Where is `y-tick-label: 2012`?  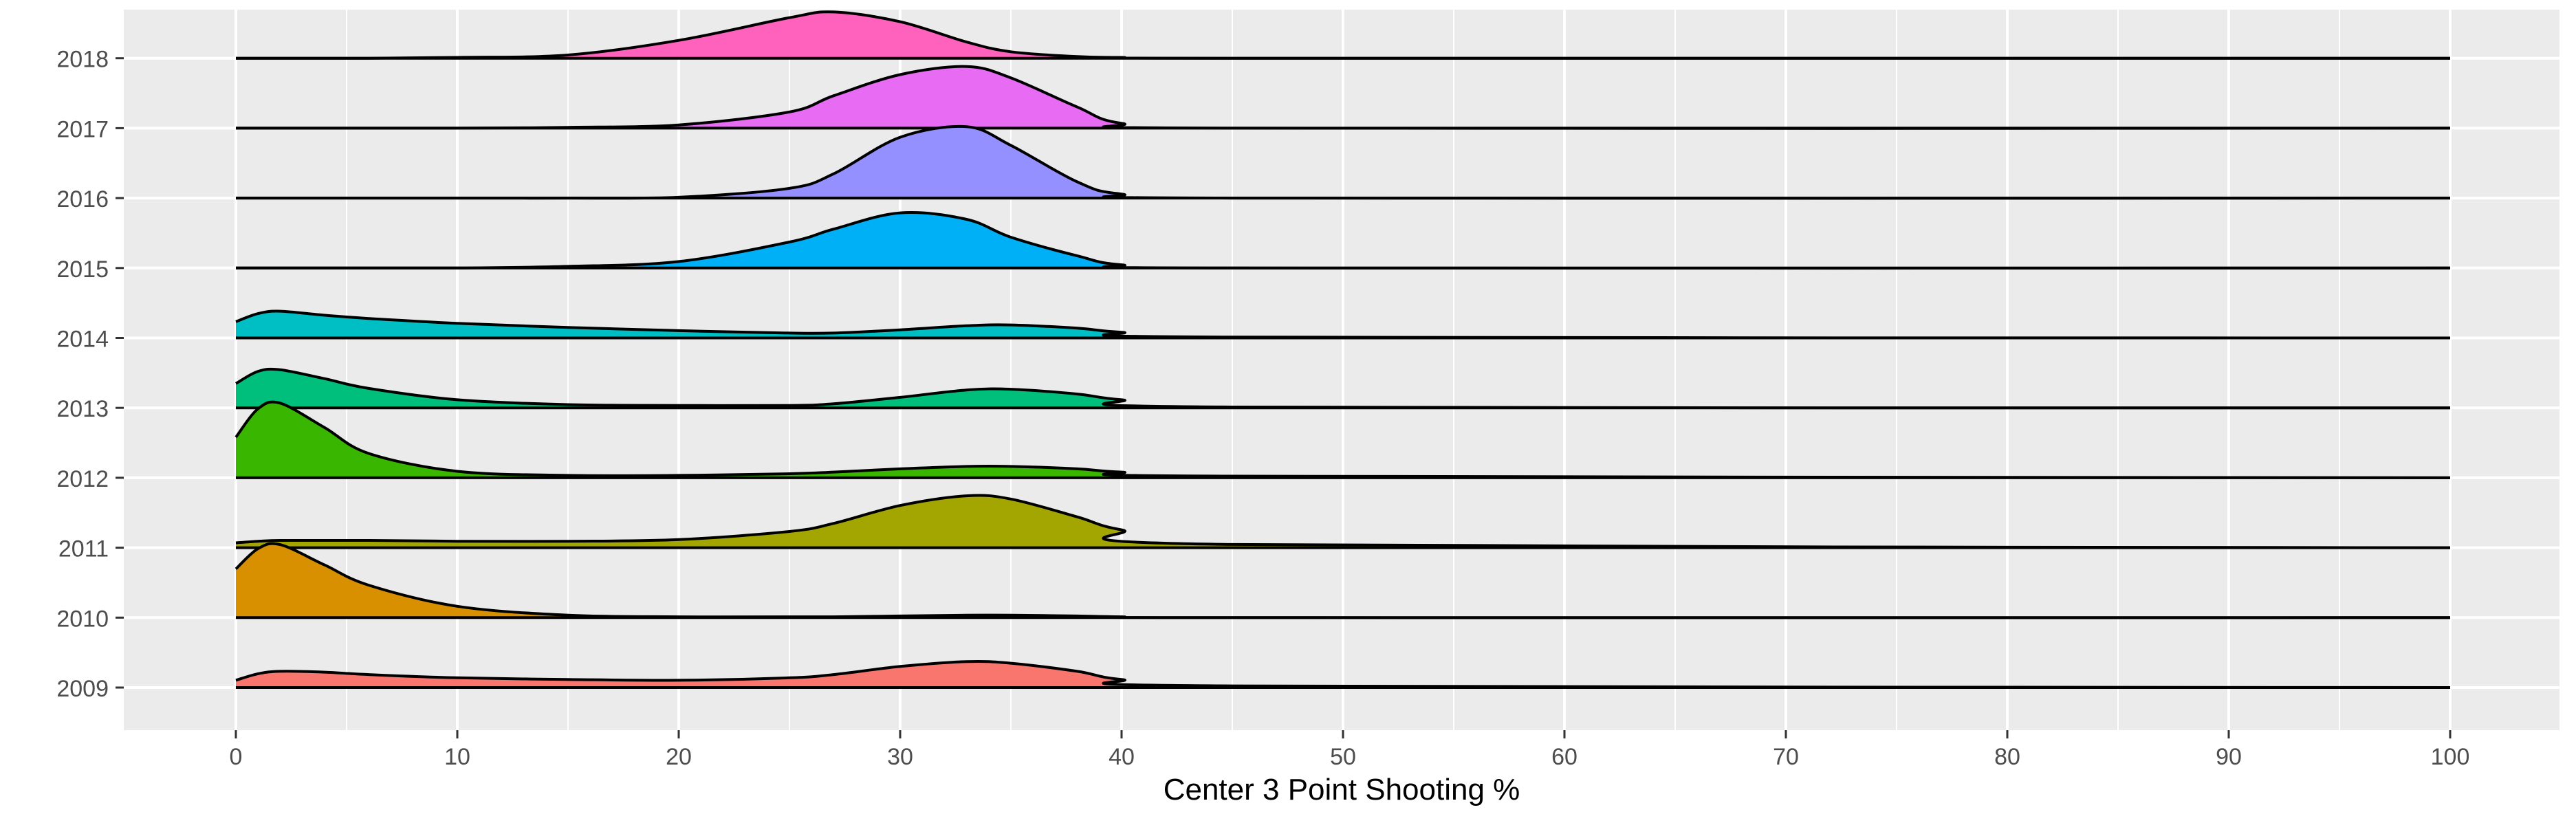
y-tick-label: 2012 is located at coordinates (82, 479).